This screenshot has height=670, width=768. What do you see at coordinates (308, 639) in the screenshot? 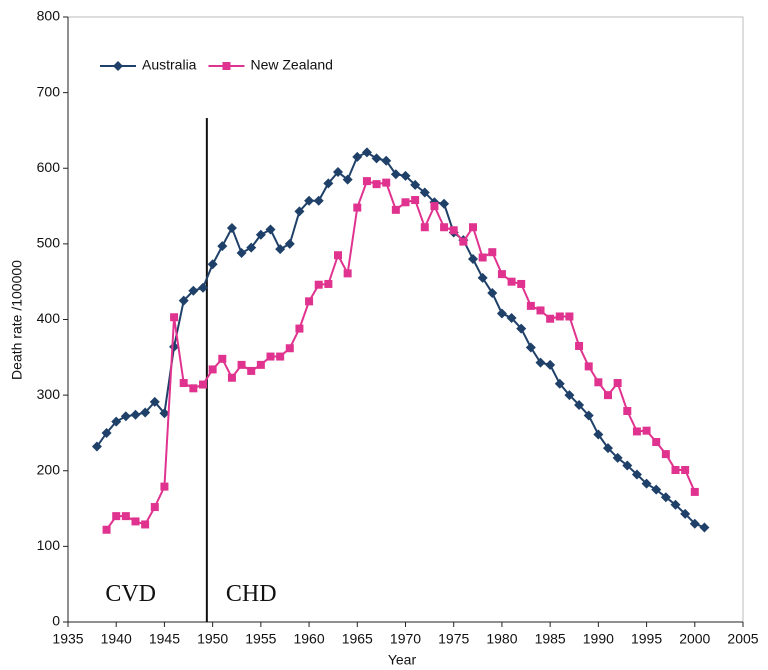
I see `x-tick-label: 1960` at bounding box center [308, 639].